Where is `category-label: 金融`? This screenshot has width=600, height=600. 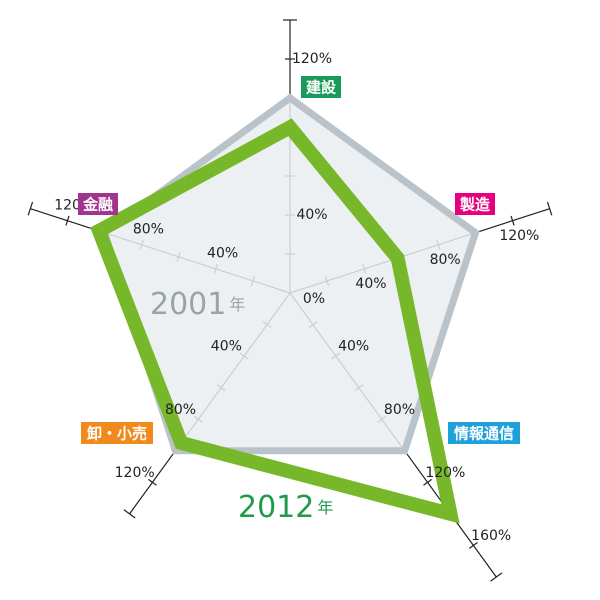 category-label: 金融 is located at coordinates (97, 205).